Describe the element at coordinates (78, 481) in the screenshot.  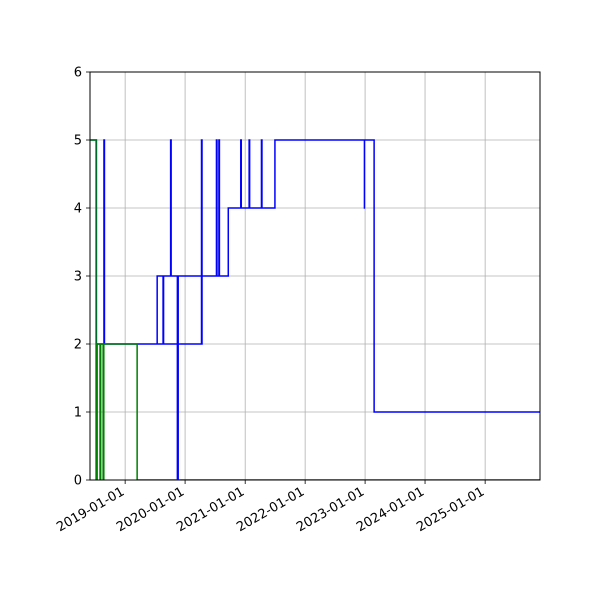
I see `y-tick-label: 0` at that location.